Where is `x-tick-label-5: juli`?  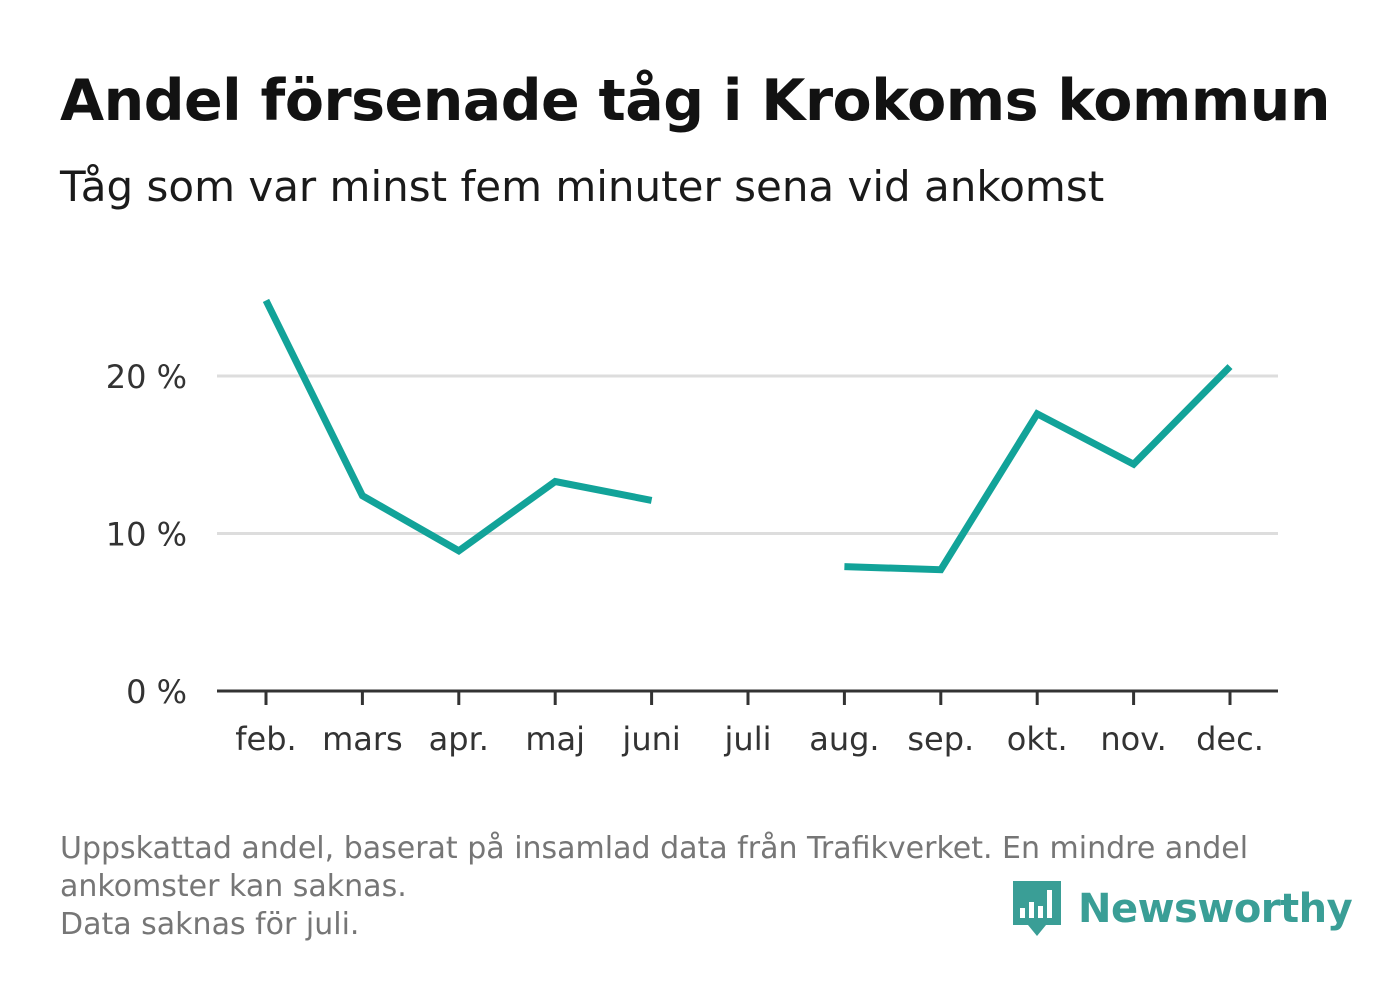
x-tick-label-5: juli is located at coordinates (748, 739).